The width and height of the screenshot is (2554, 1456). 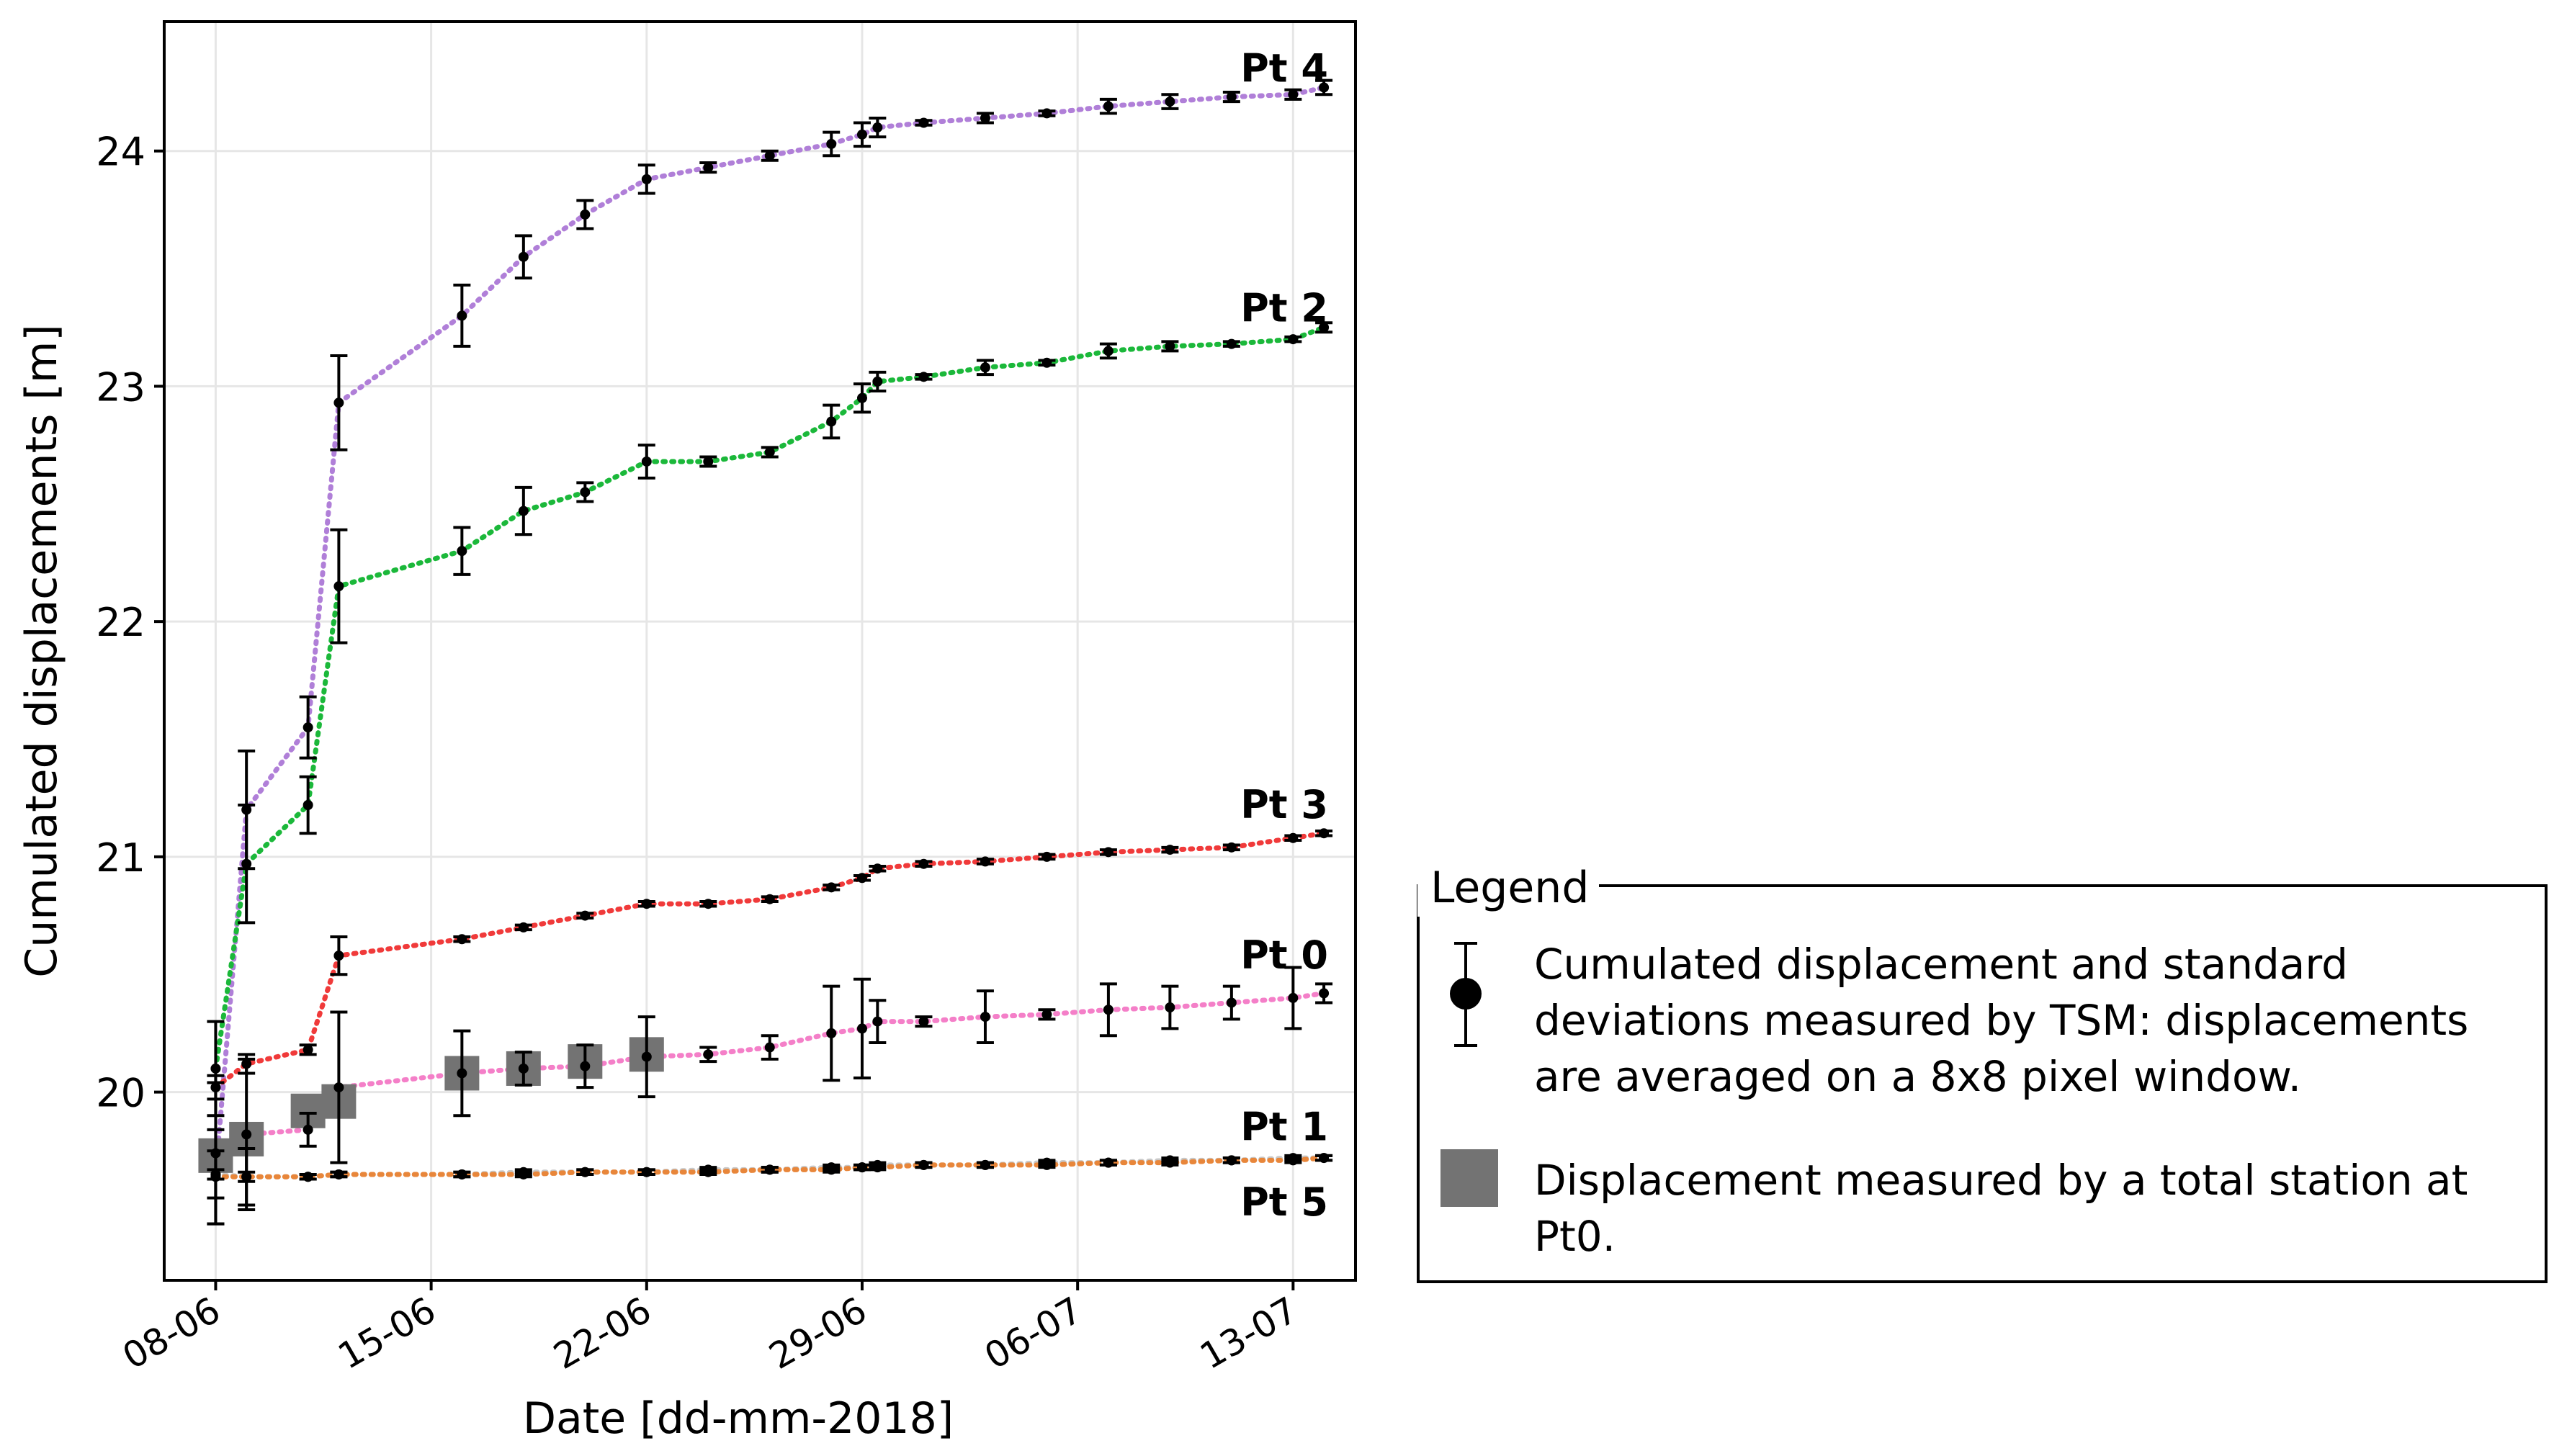 I want to click on series-label-pt-5: Pt 5, so click(x=1284, y=1202).